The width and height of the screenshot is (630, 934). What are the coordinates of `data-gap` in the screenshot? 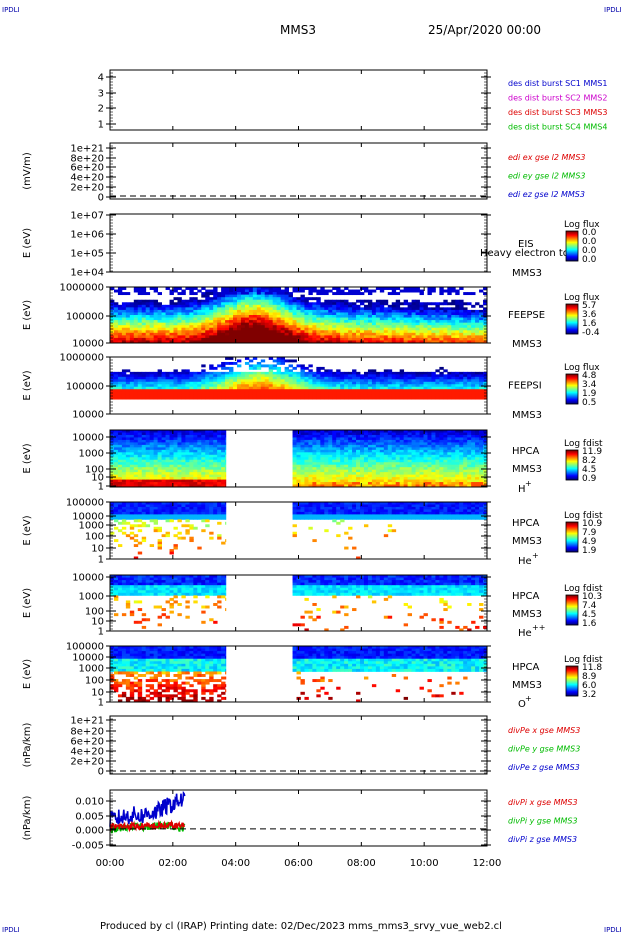 It's located at (259, 530).